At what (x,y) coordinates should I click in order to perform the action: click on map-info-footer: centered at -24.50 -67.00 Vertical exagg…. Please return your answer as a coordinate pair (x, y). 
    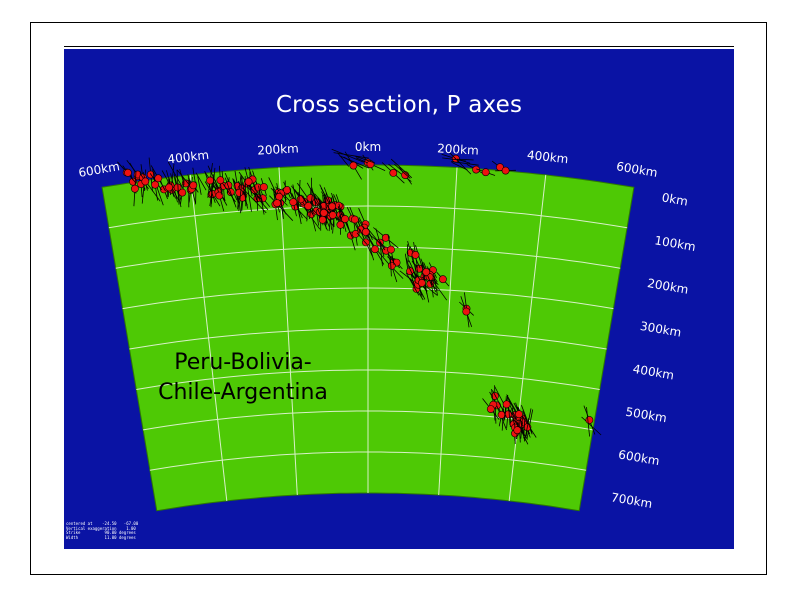
    Looking at the image, I should click on (102, 530).